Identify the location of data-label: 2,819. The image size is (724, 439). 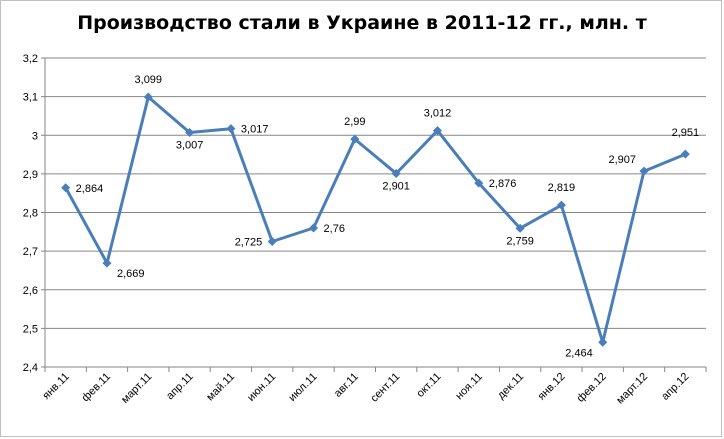
(562, 188).